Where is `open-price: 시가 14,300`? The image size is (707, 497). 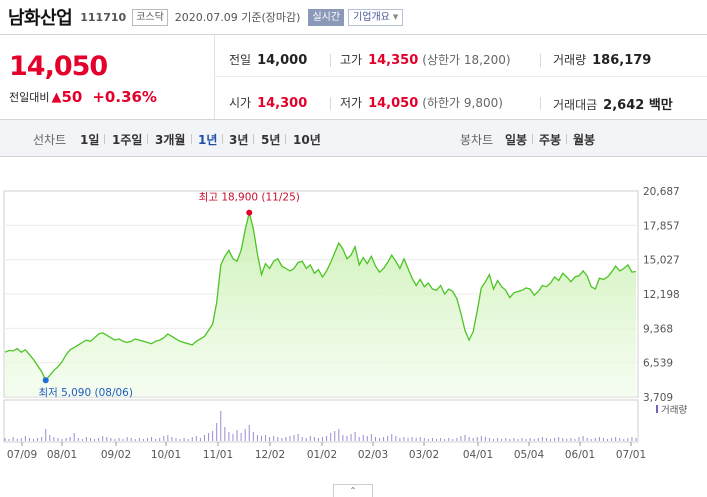
open-price: 시가 14,300 is located at coordinates (268, 102).